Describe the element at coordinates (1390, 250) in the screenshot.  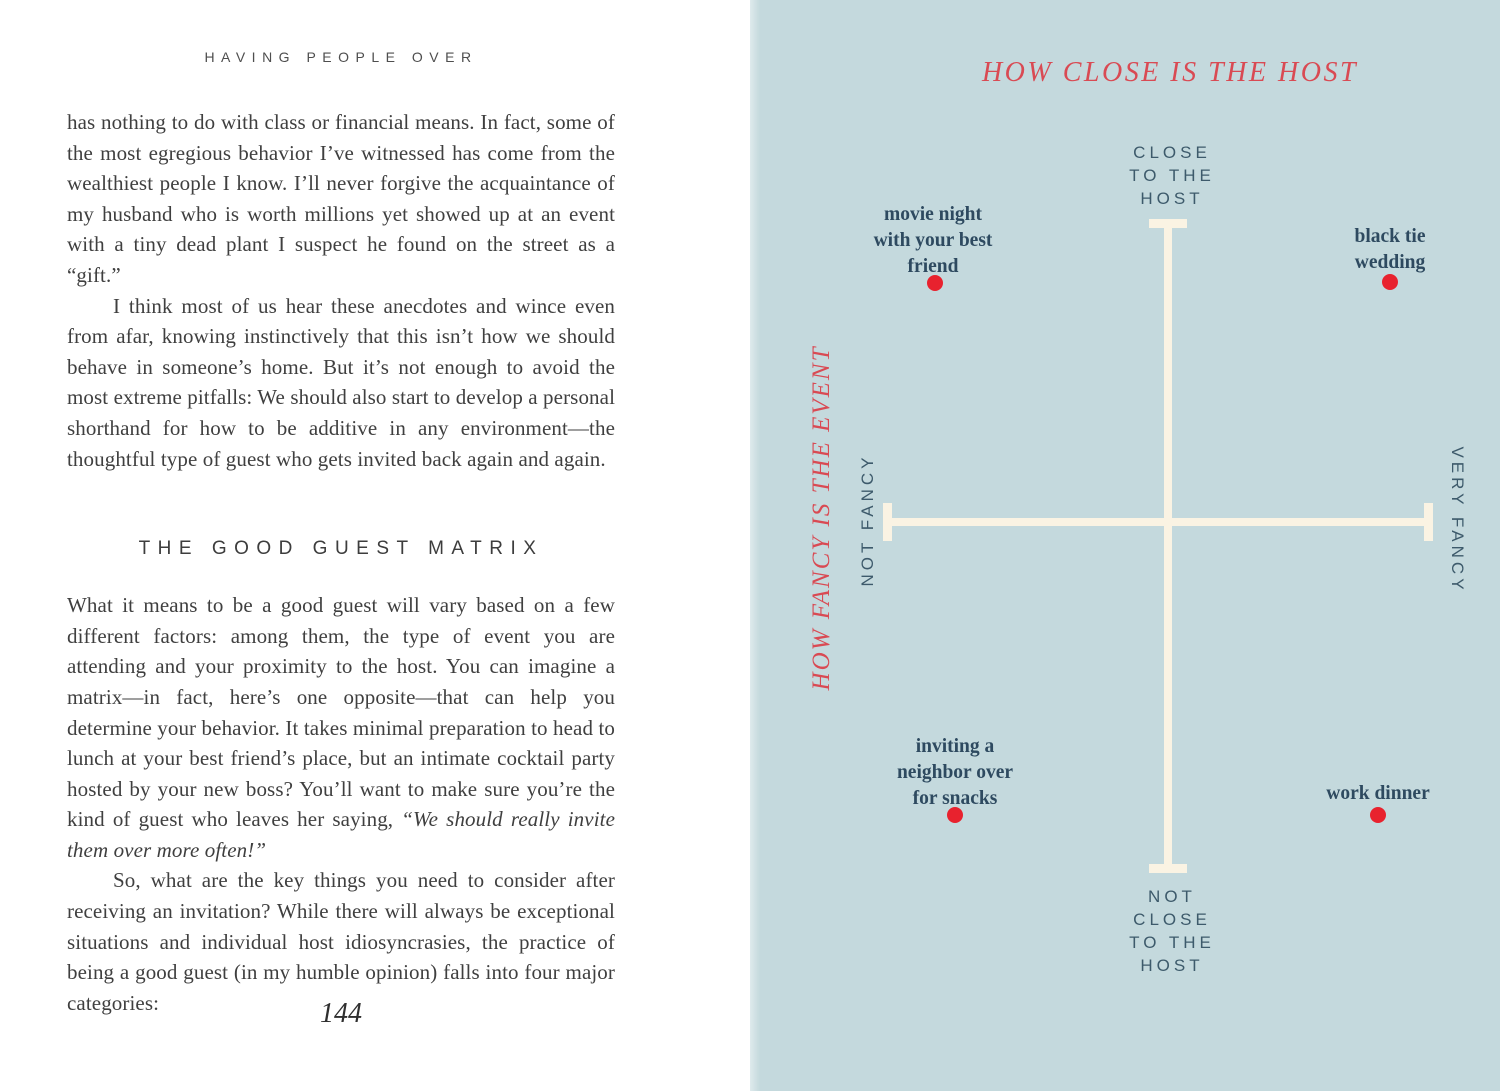
I see `point-label-black-tie-wedding: black tie wedding` at that location.